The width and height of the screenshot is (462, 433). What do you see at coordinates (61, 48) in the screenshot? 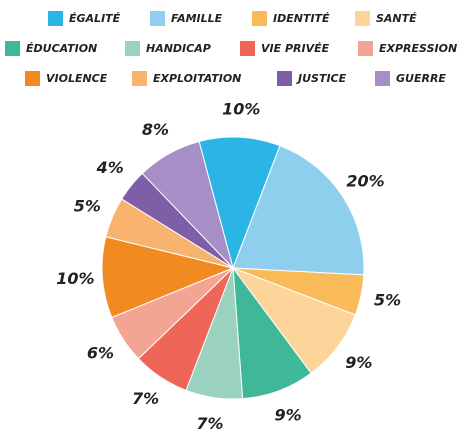
I see `legend-label: ÉDUCATION` at bounding box center [61, 48].